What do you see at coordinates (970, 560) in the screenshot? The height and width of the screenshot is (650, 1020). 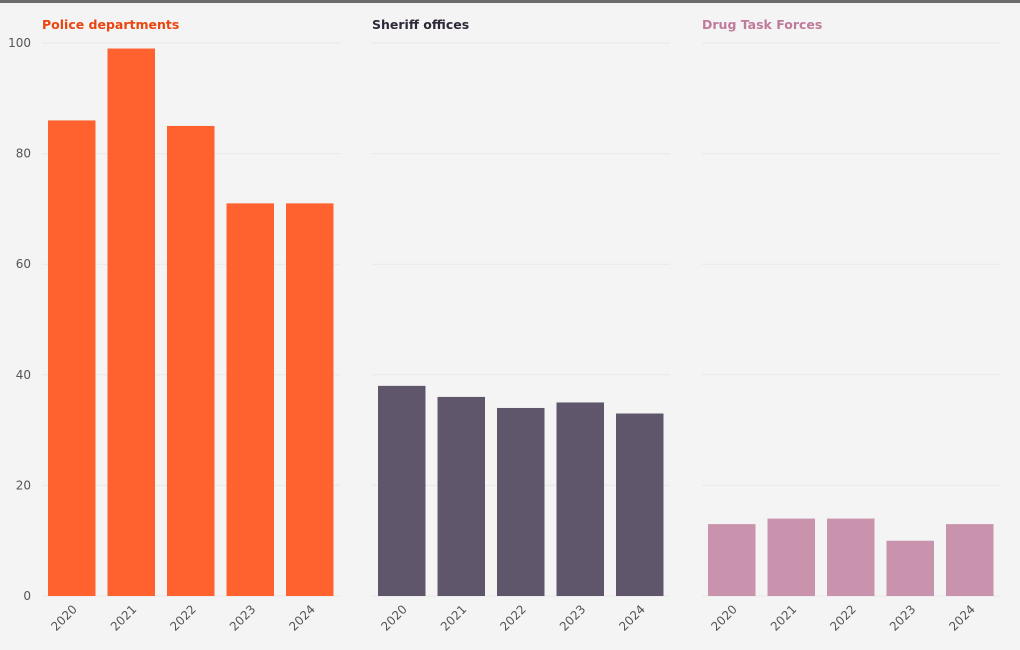 I see `bar-drug-task-forces-2024` at bounding box center [970, 560].